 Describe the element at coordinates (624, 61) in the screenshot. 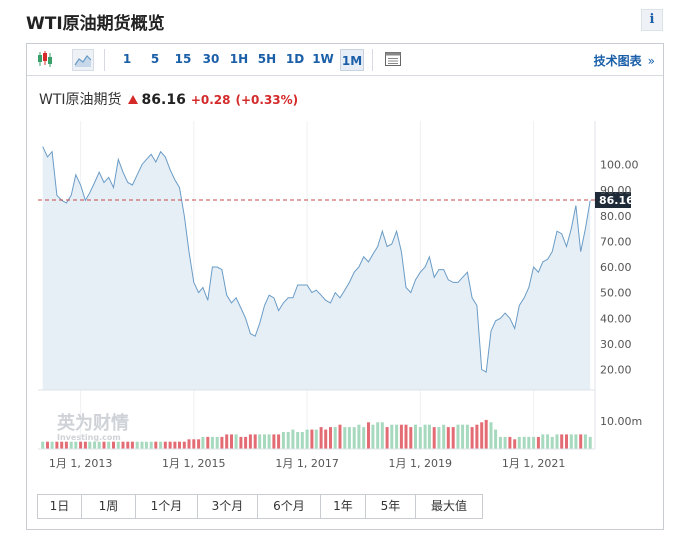

I see `tech-chart-link: 技术图表»` at that location.